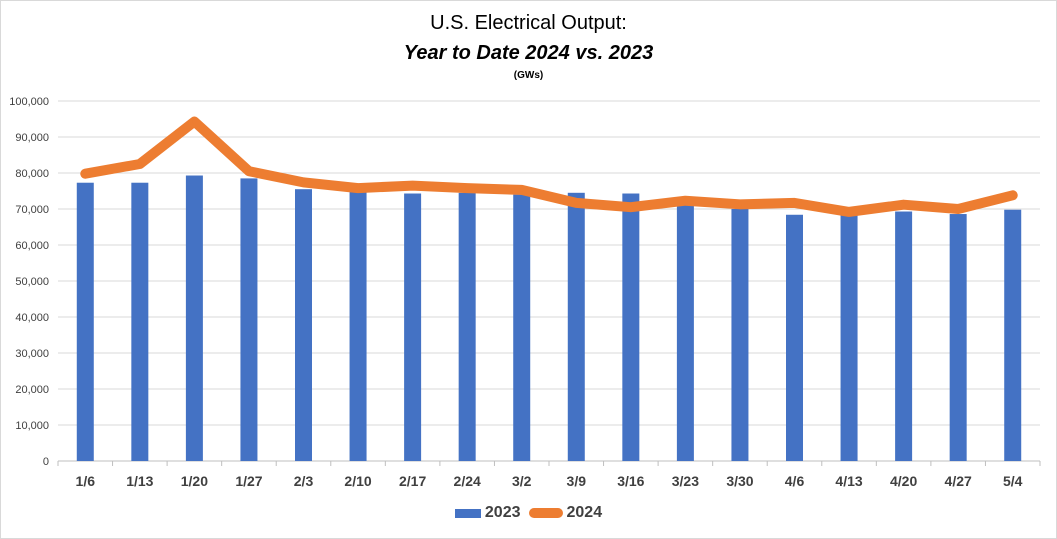 The height and width of the screenshot is (539, 1057). Describe the element at coordinates (194, 481) in the screenshot. I see `x-tick-label: 1/20` at that location.